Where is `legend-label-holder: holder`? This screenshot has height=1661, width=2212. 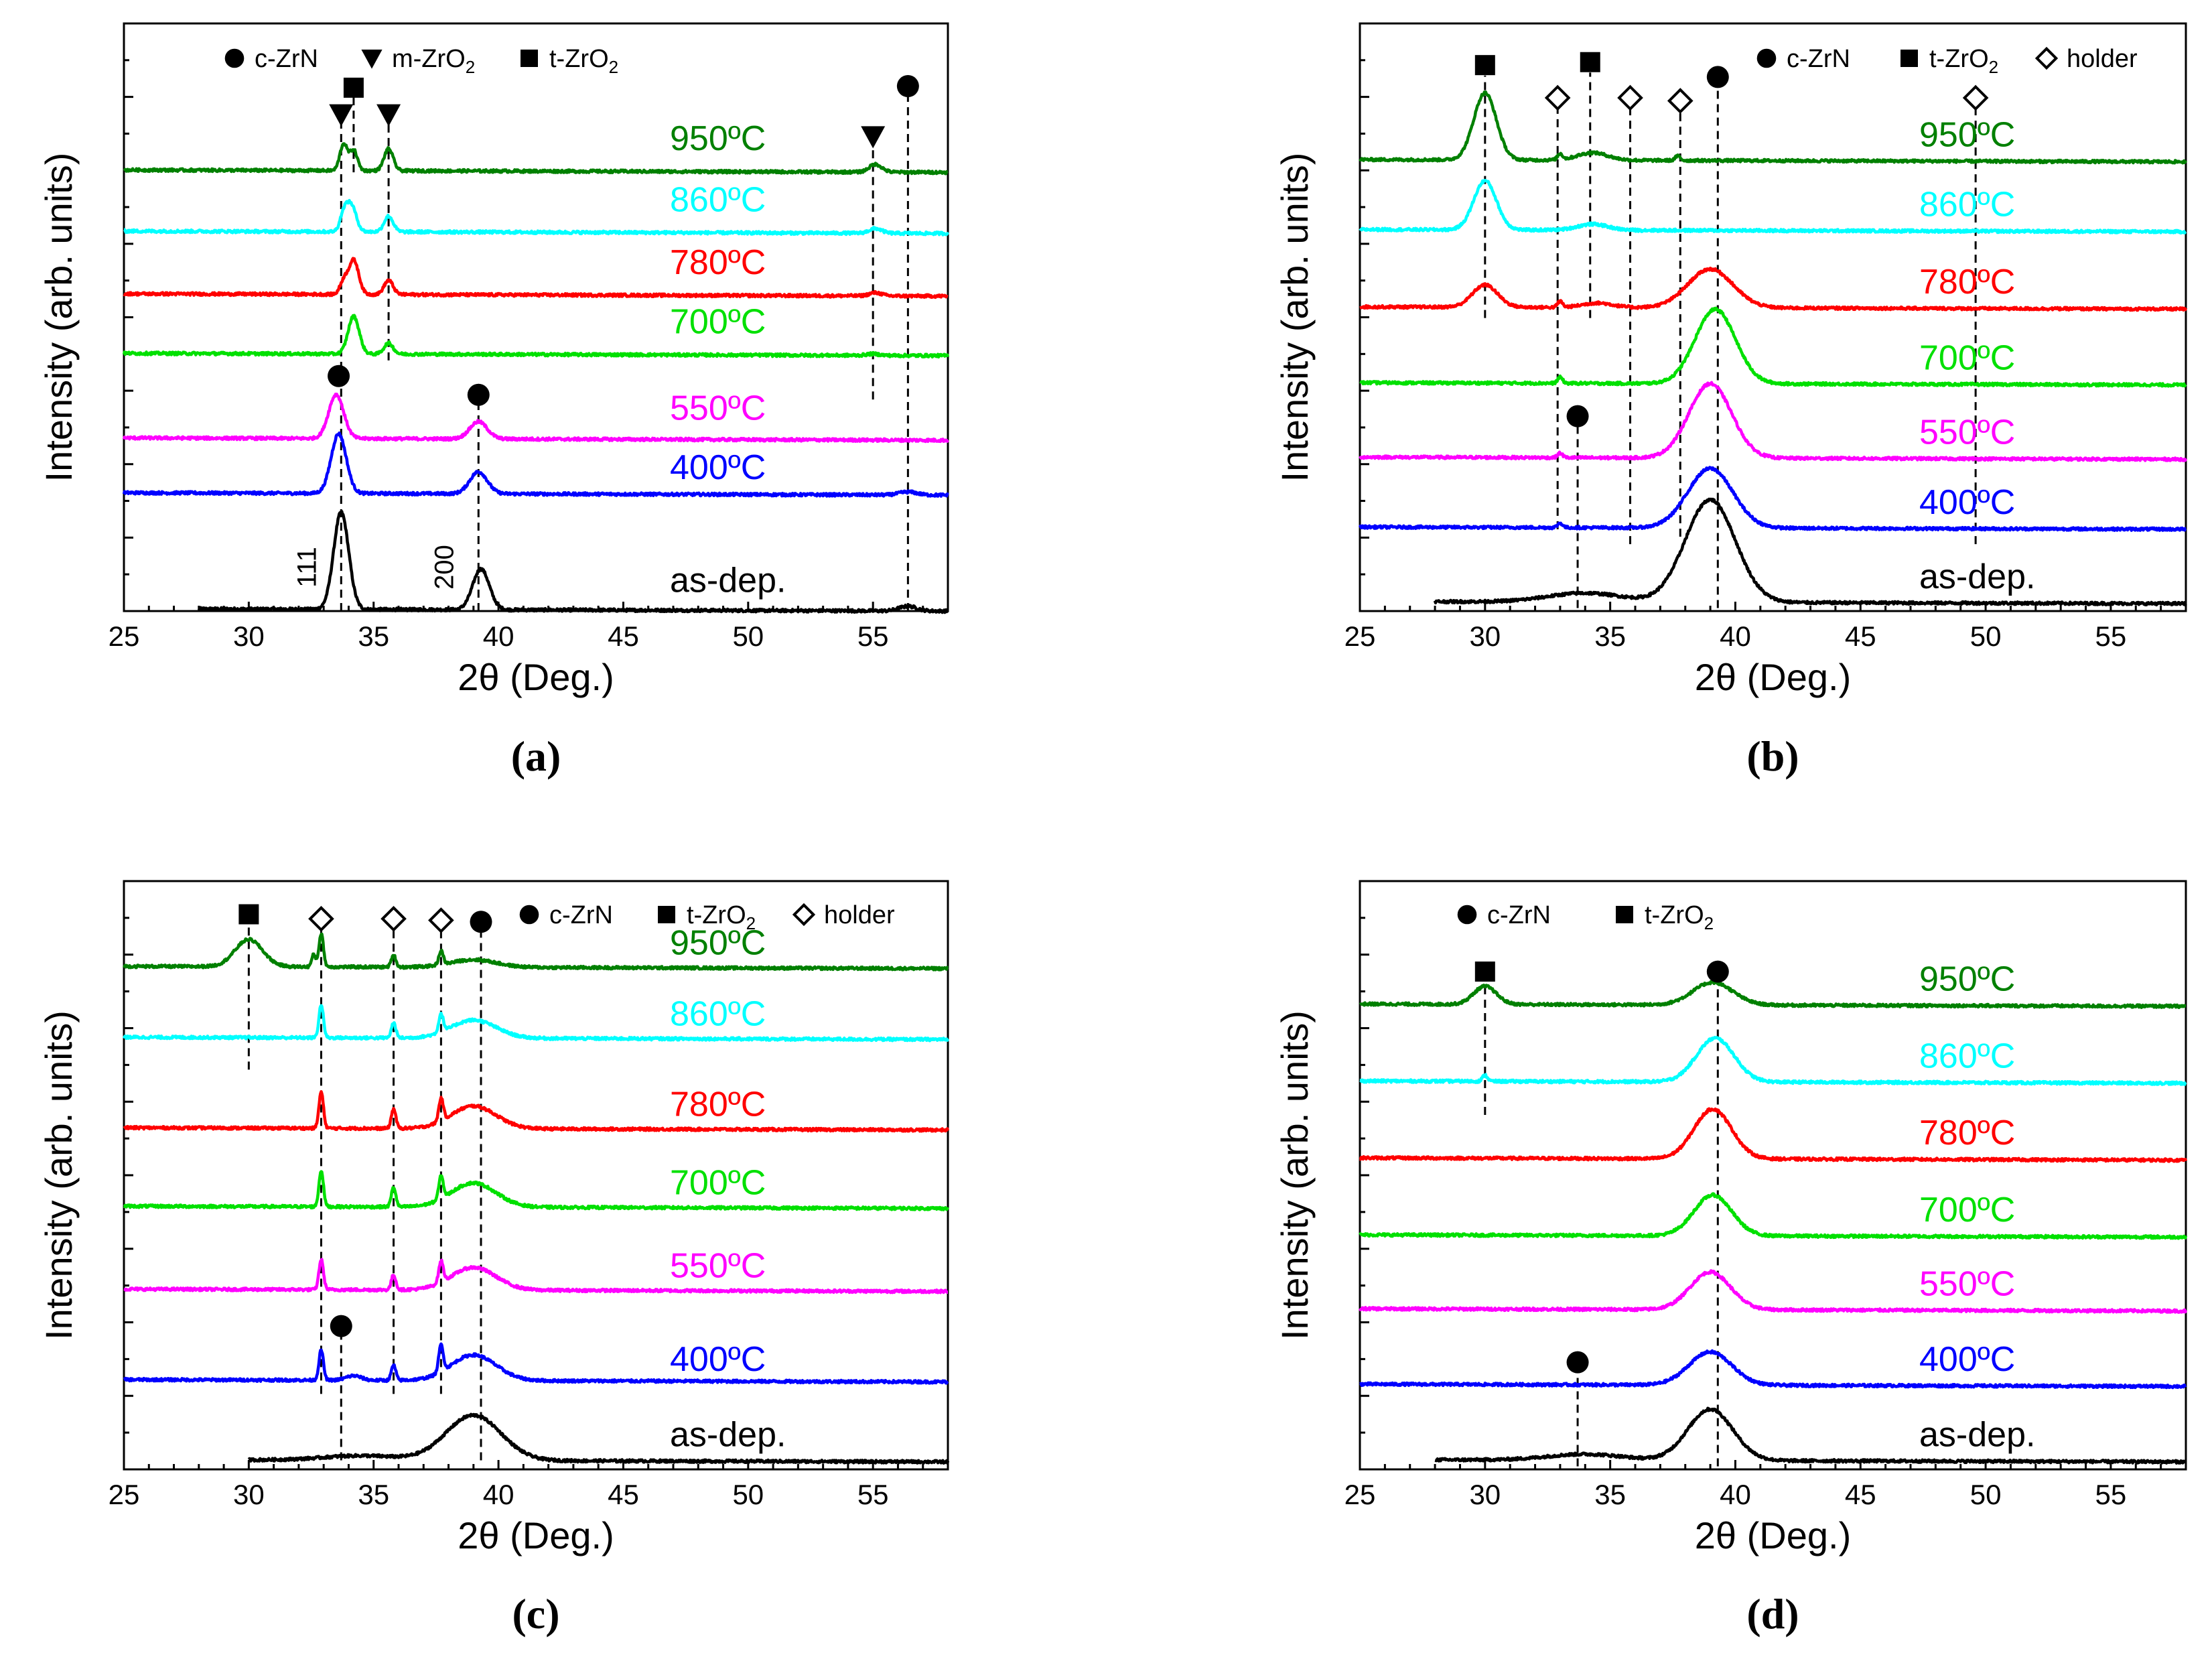
legend-label-holder: holder is located at coordinates (2102, 59).